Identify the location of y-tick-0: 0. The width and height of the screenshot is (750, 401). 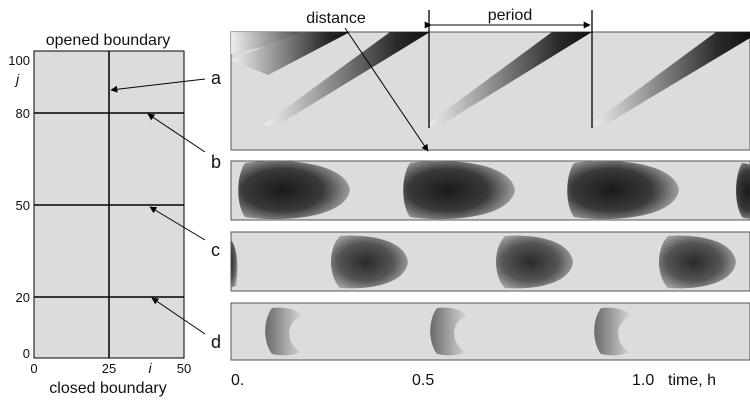
(26, 353).